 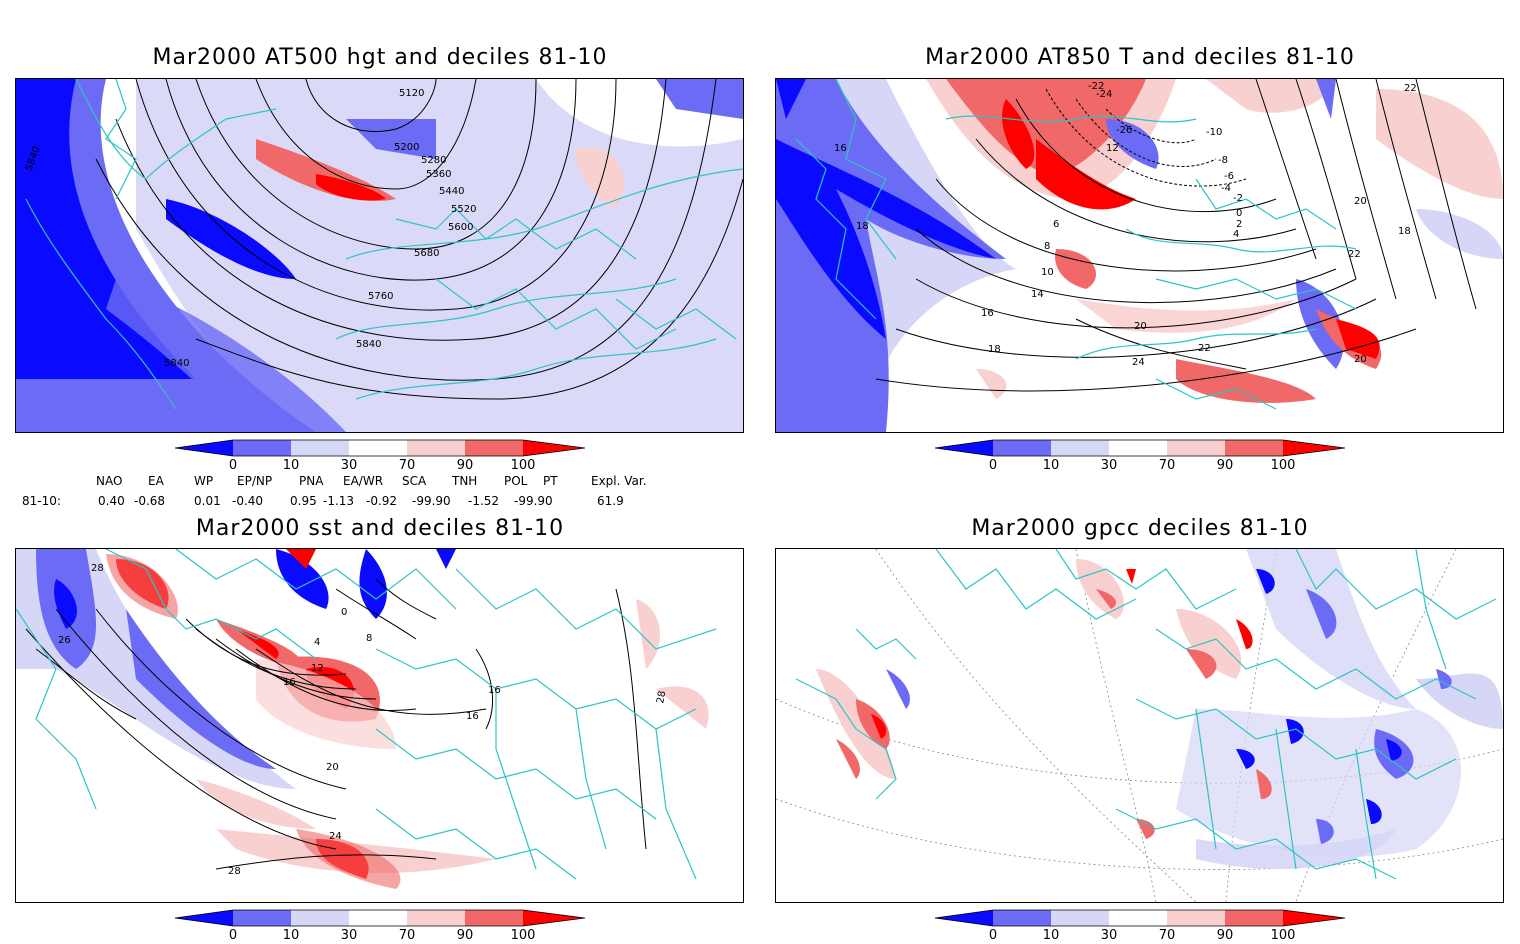 What do you see at coordinates (339, 501) in the screenshot?
I see `index-value: -1.13` at bounding box center [339, 501].